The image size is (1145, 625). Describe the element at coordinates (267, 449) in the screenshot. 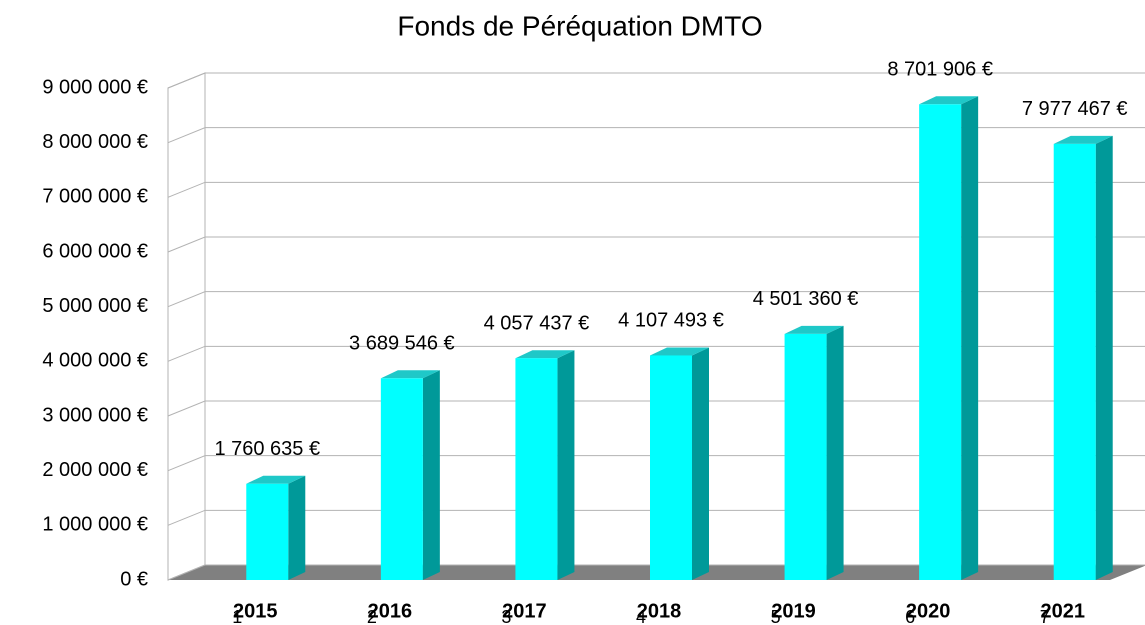

I see `value-label: 1 760 635 €` at that location.